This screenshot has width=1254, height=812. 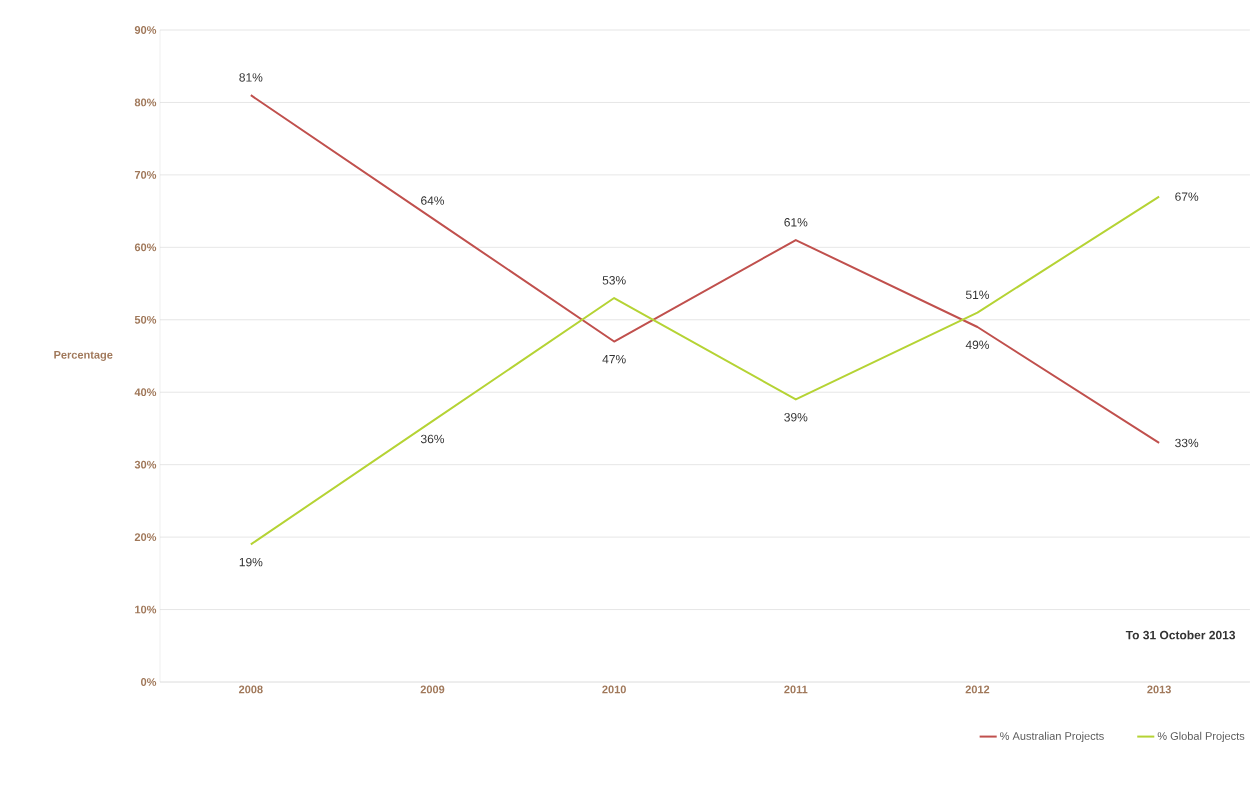 I want to click on data-label: 53%, so click(x=614, y=280).